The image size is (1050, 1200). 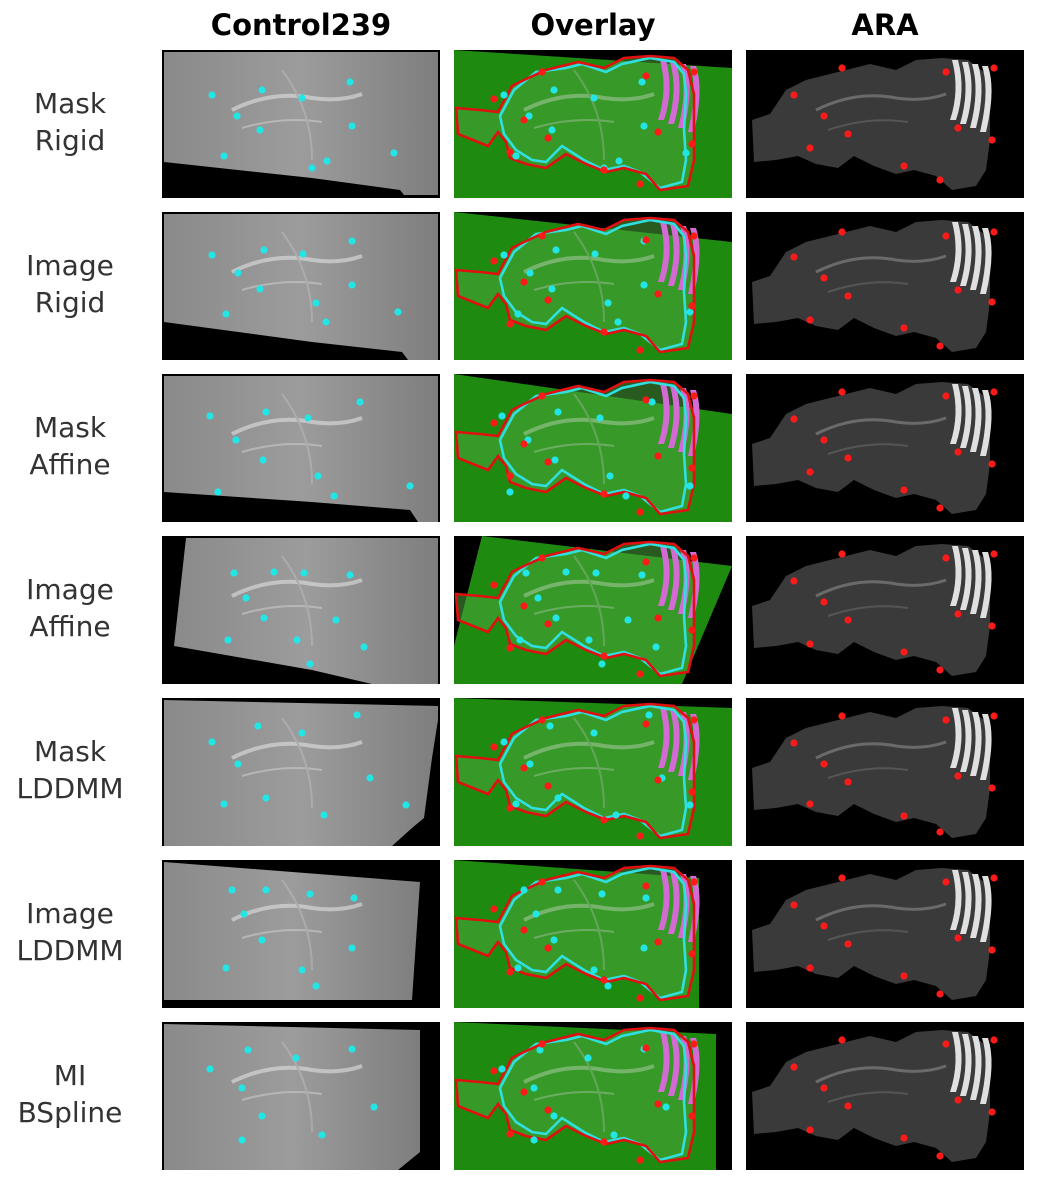 What do you see at coordinates (70, 140) in the screenshot?
I see `row-label-line2: Rigid` at bounding box center [70, 140].